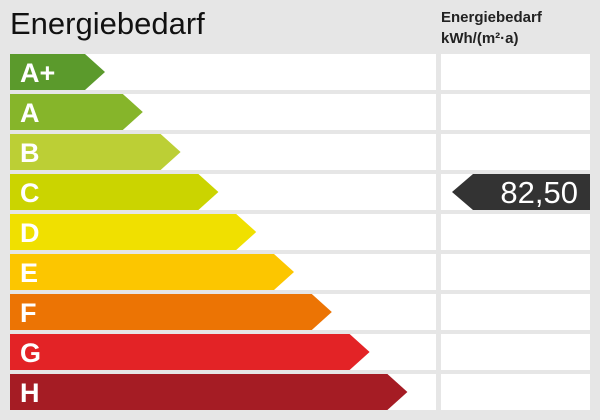 The height and width of the screenshot is (420, 600). What do you see at coordinates (76, 112) in the screenshot?
I see `class-bar-A` at bounding box center [76, 112].